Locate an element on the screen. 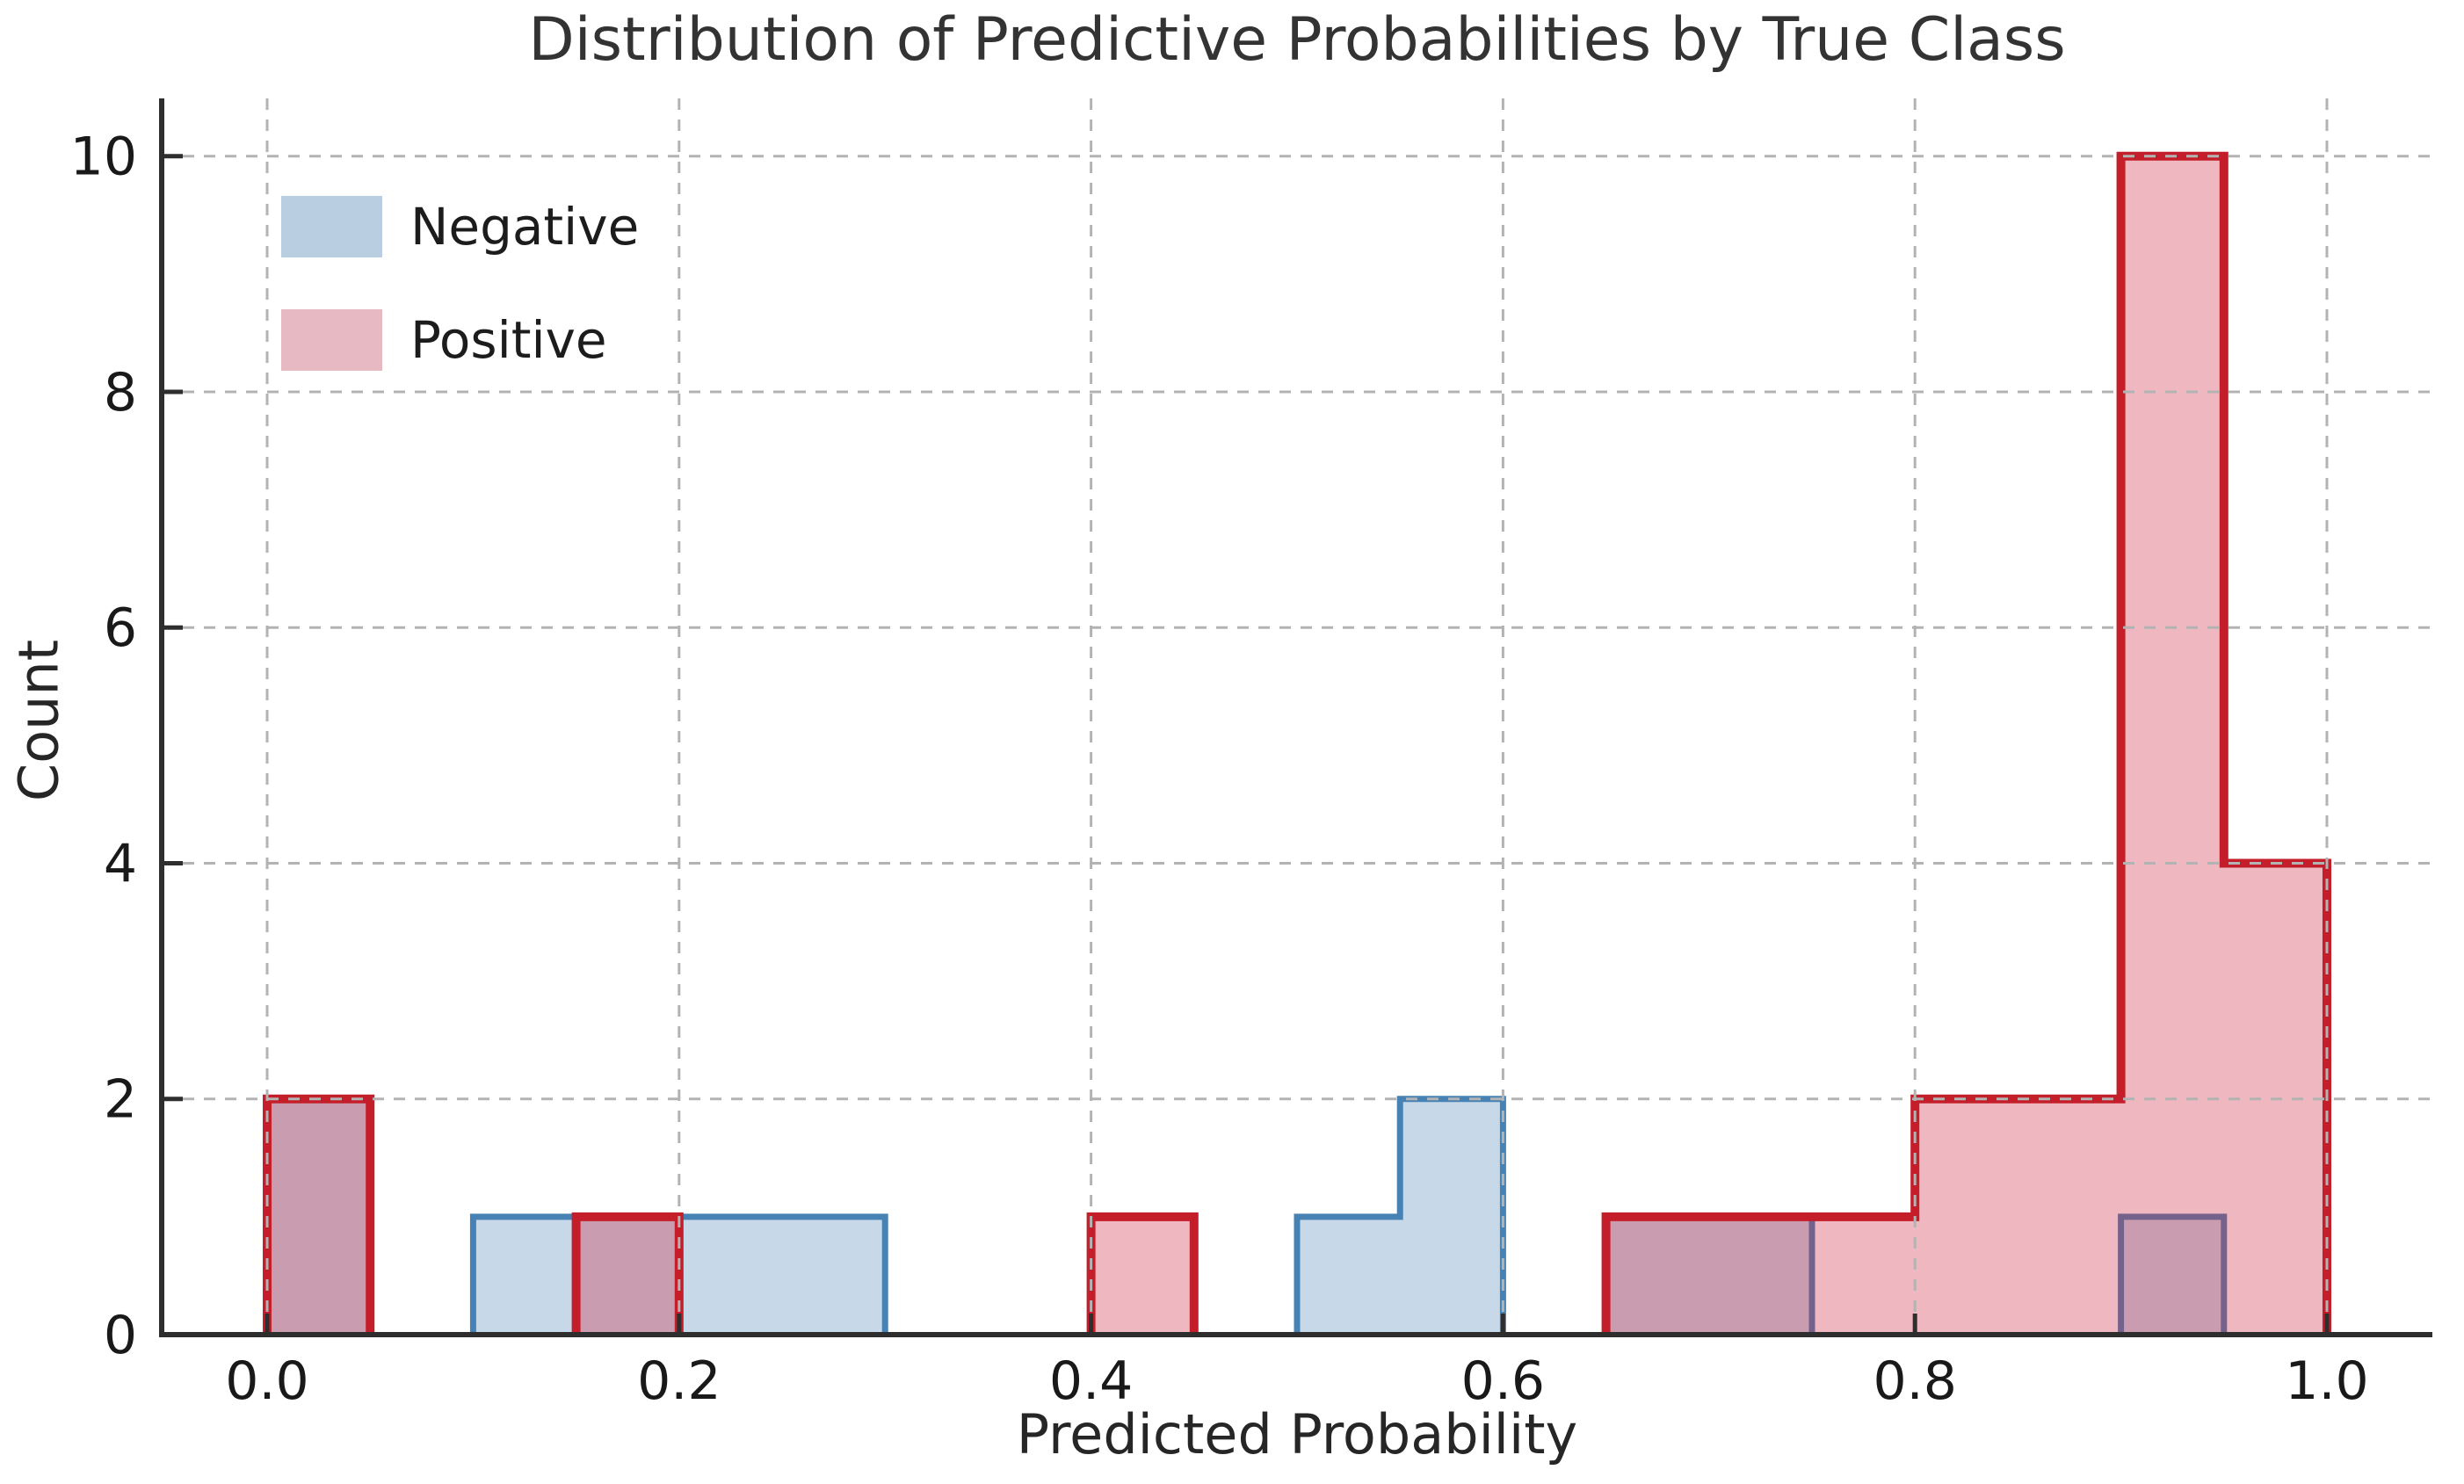 This screenshot has height=1484, width=2464. legend-item-negative: Negative is located at coordinates (460, 227).